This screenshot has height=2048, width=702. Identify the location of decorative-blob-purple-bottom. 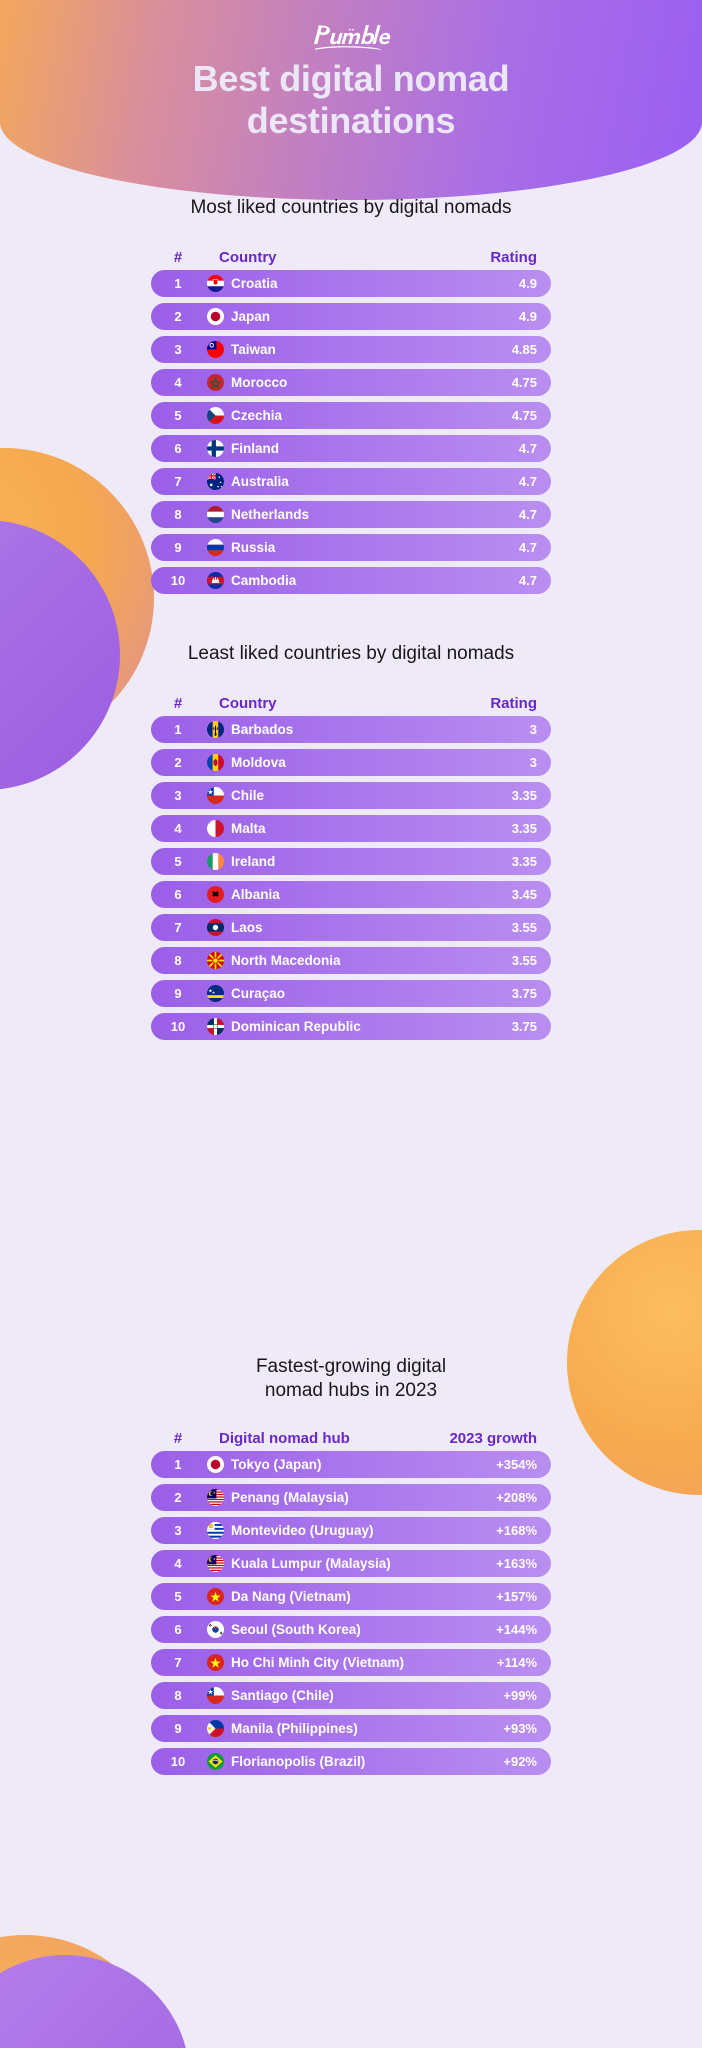
(95, 2001).